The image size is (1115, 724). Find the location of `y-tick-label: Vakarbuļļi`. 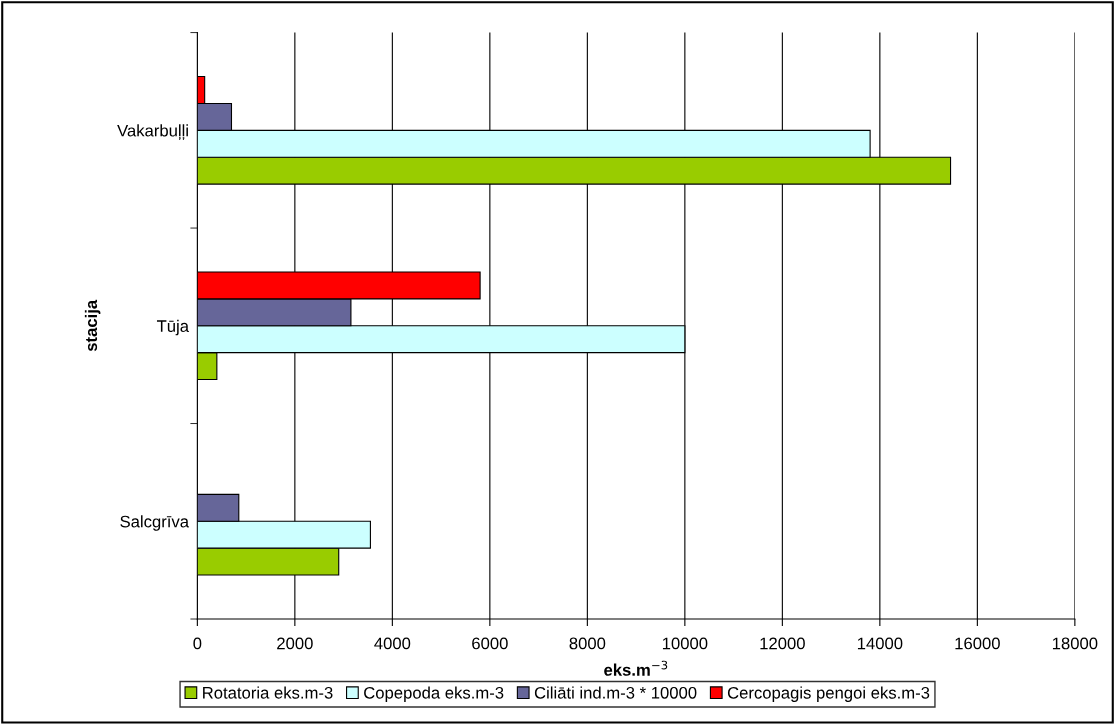

y-tick-label: Vakarbuļļi is located at coordinates (152, 132).